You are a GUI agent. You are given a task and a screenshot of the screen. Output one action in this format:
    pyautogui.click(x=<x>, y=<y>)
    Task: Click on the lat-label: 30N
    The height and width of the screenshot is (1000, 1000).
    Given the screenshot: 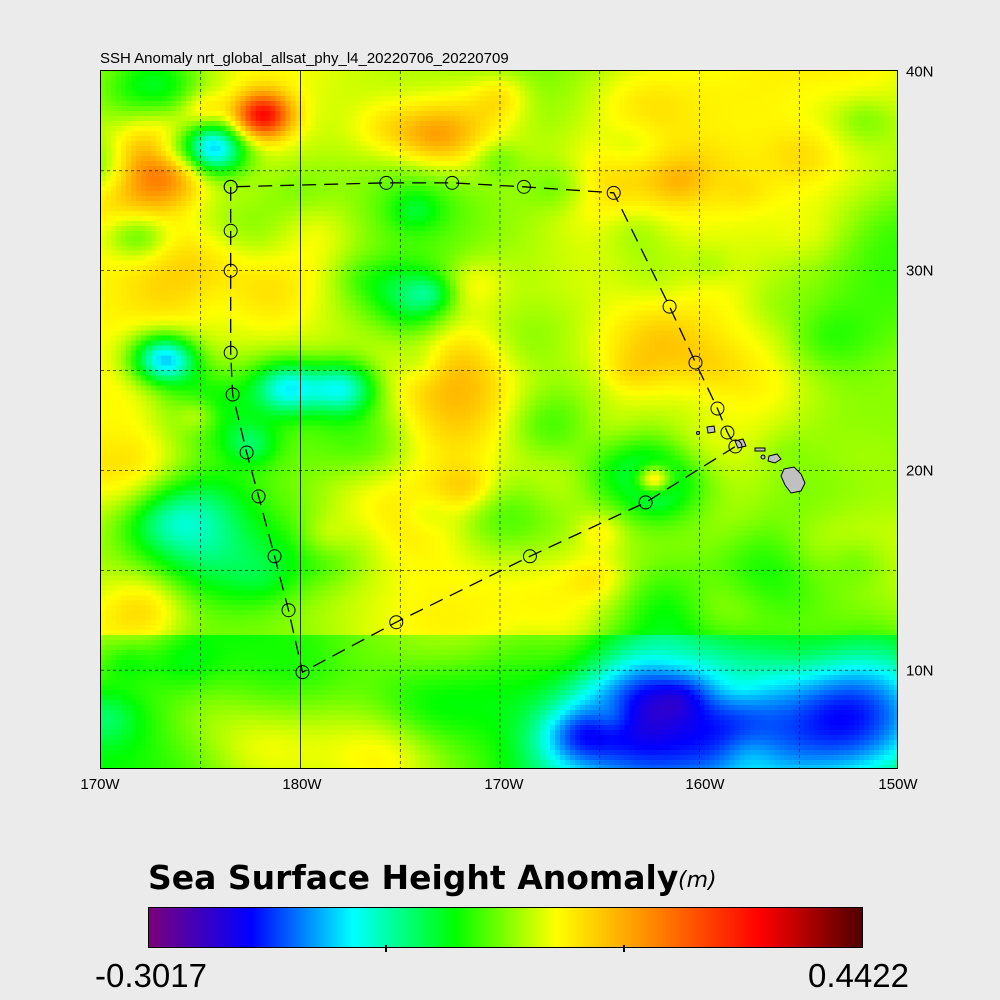 What is the action you would take?
    pyautogui.click(x=920, y=271)
    